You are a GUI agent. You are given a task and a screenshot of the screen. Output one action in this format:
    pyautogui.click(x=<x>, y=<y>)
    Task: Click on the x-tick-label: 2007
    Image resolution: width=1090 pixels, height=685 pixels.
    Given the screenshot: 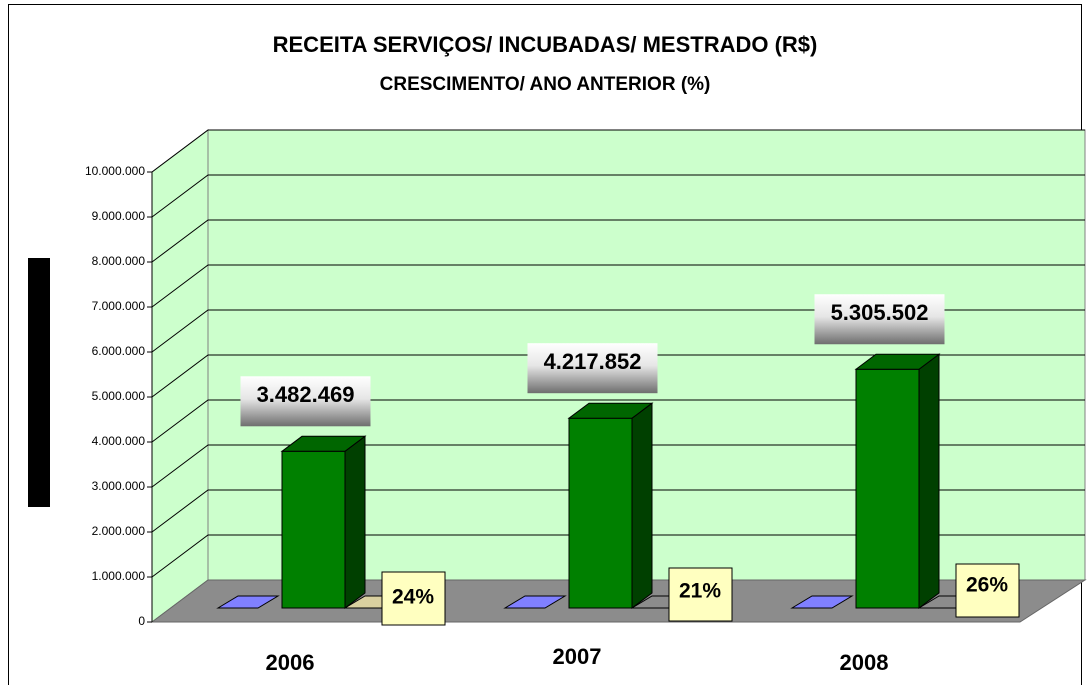 What is the action you would take?
    pyautogui.click(x=577, y=656)
    